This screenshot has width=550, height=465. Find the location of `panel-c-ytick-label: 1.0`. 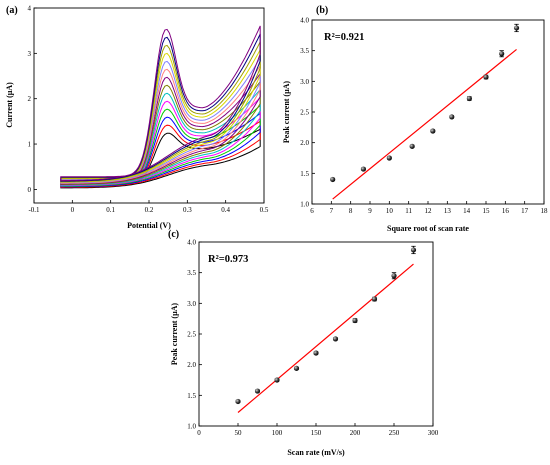

panel-c-ytick-label: 1.0 is located at coordinates (191, 427).